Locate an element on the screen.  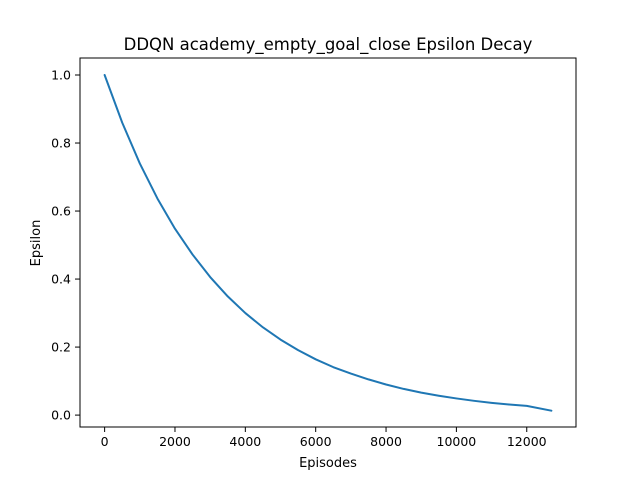
y-axis-label: Epsilon is located at coordinates (36, 243).